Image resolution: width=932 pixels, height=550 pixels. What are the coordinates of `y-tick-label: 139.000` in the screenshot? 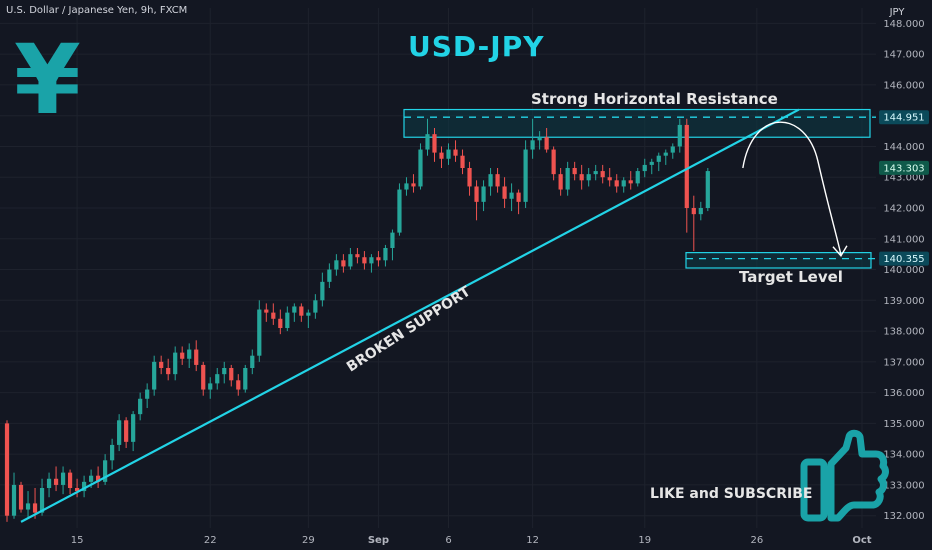 It's located at (903, 301).